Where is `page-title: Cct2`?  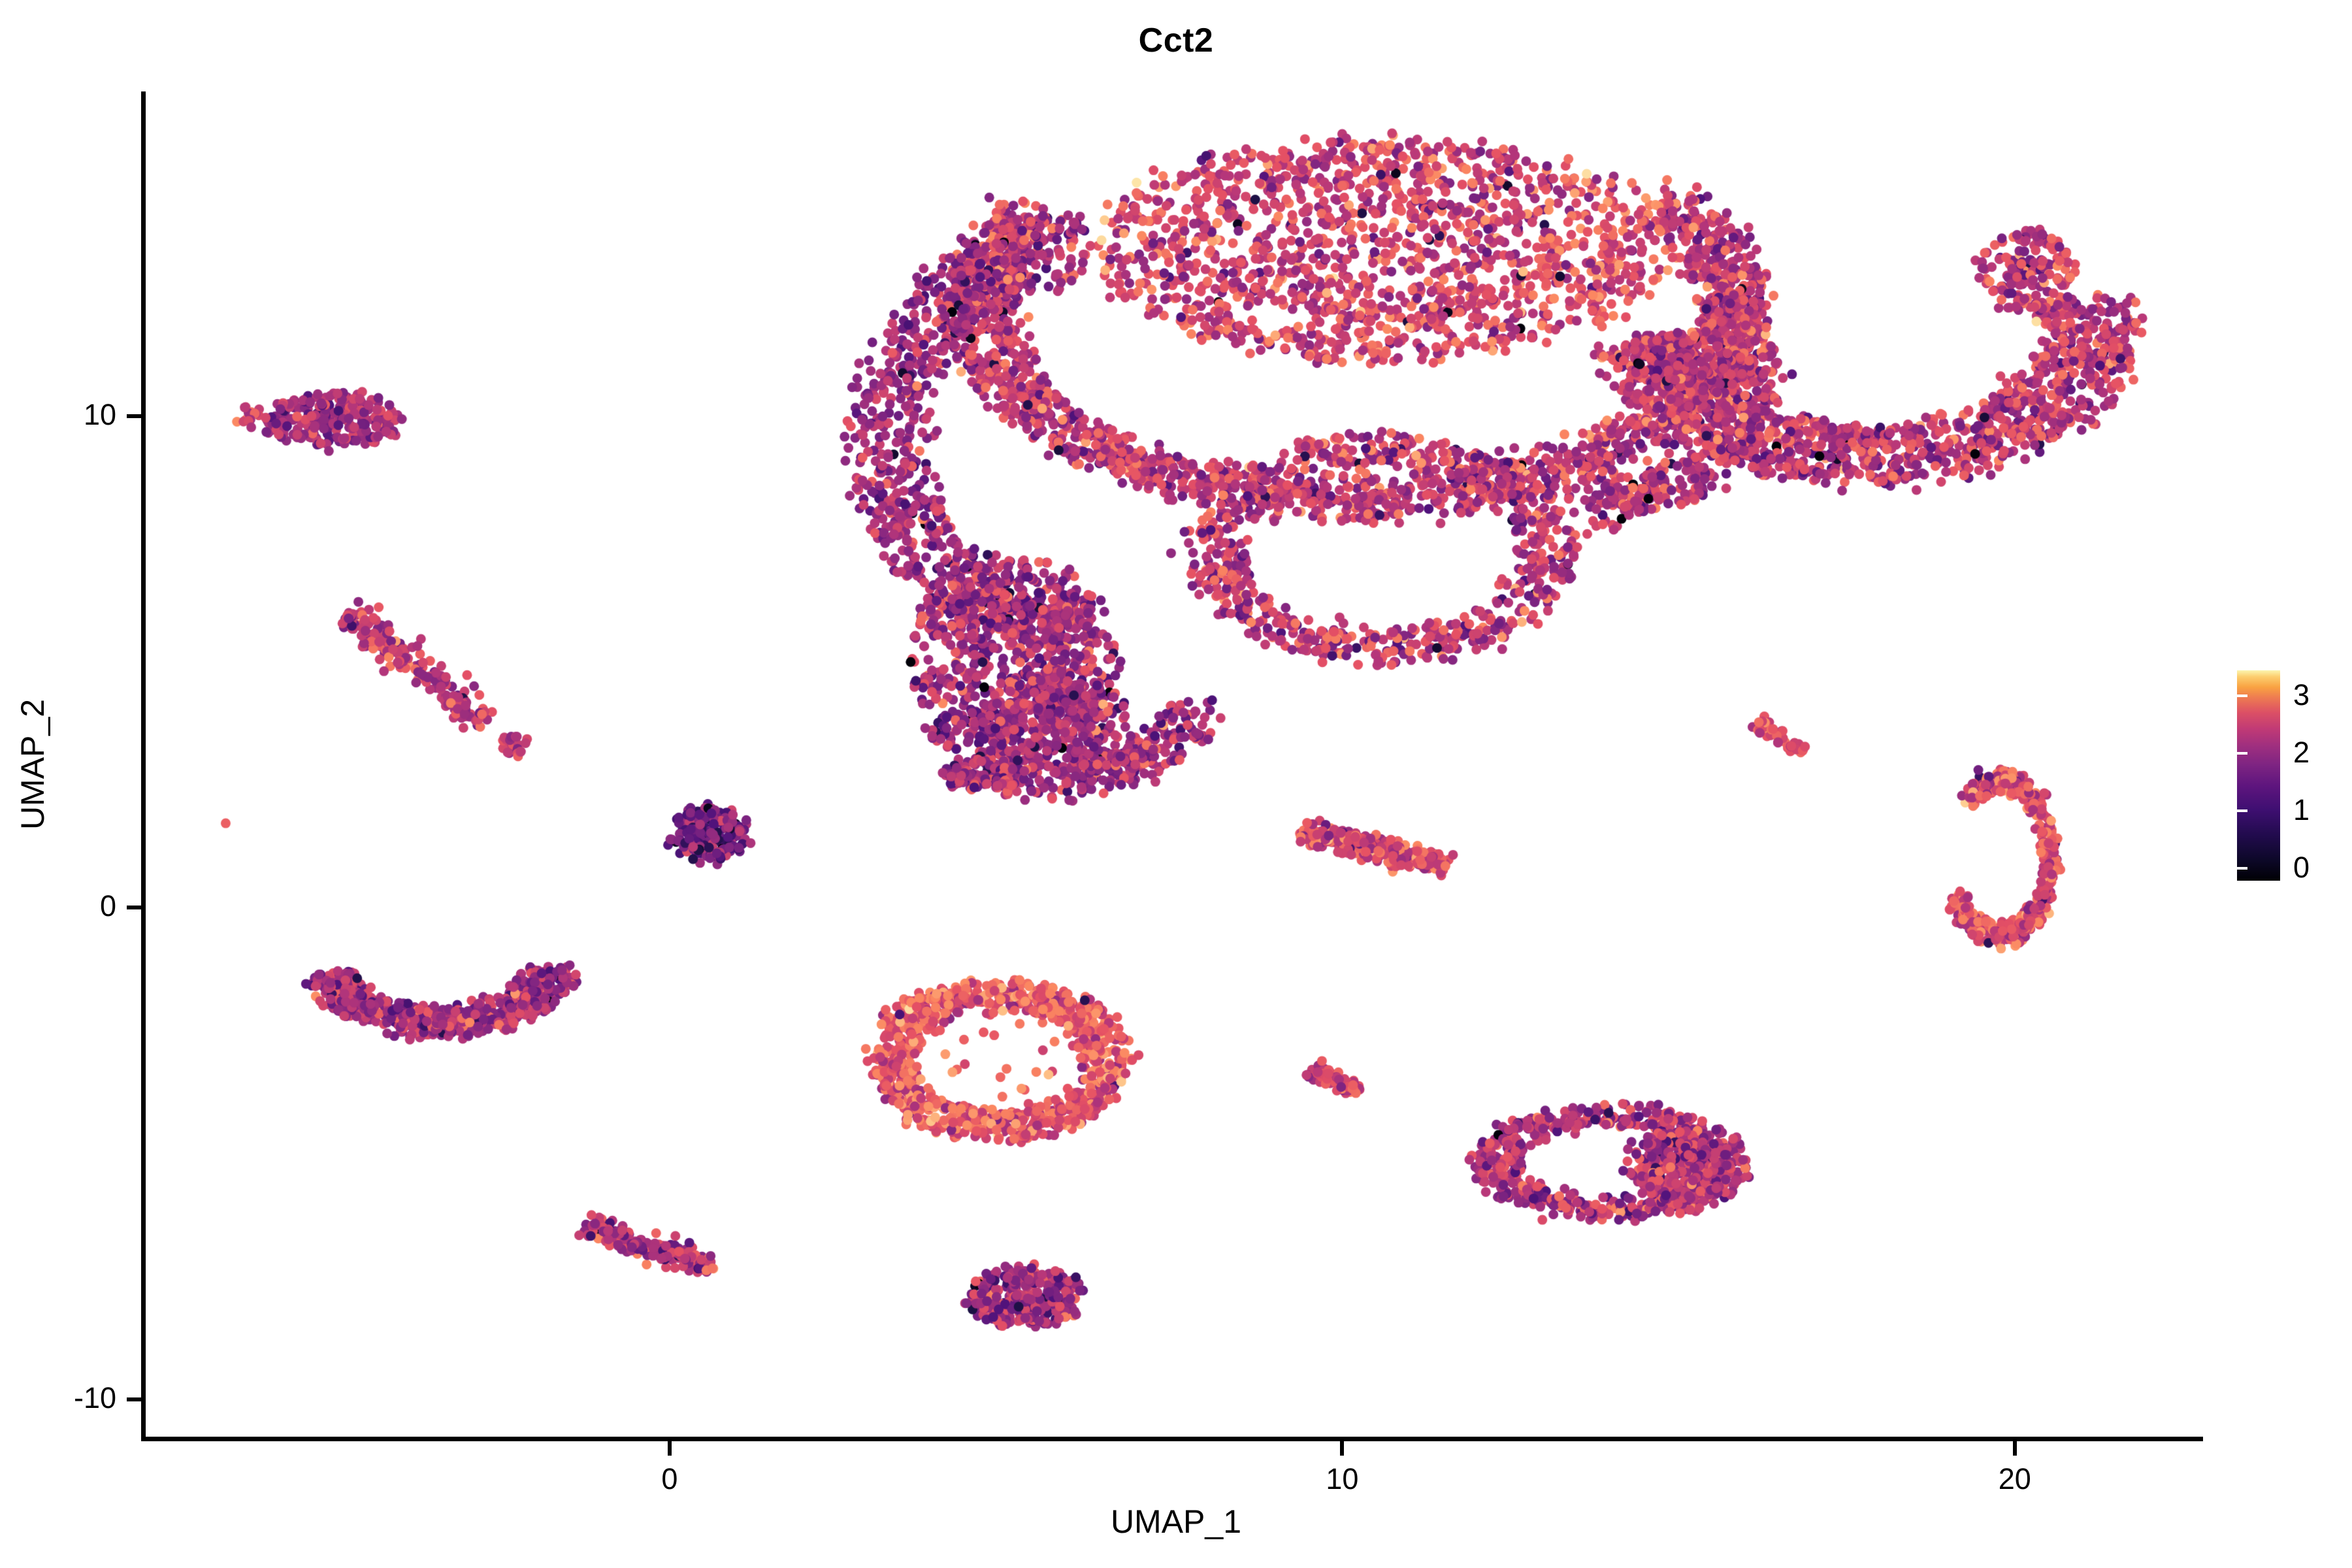
page-title: Cct2 is located at coordinates (1176, 40).